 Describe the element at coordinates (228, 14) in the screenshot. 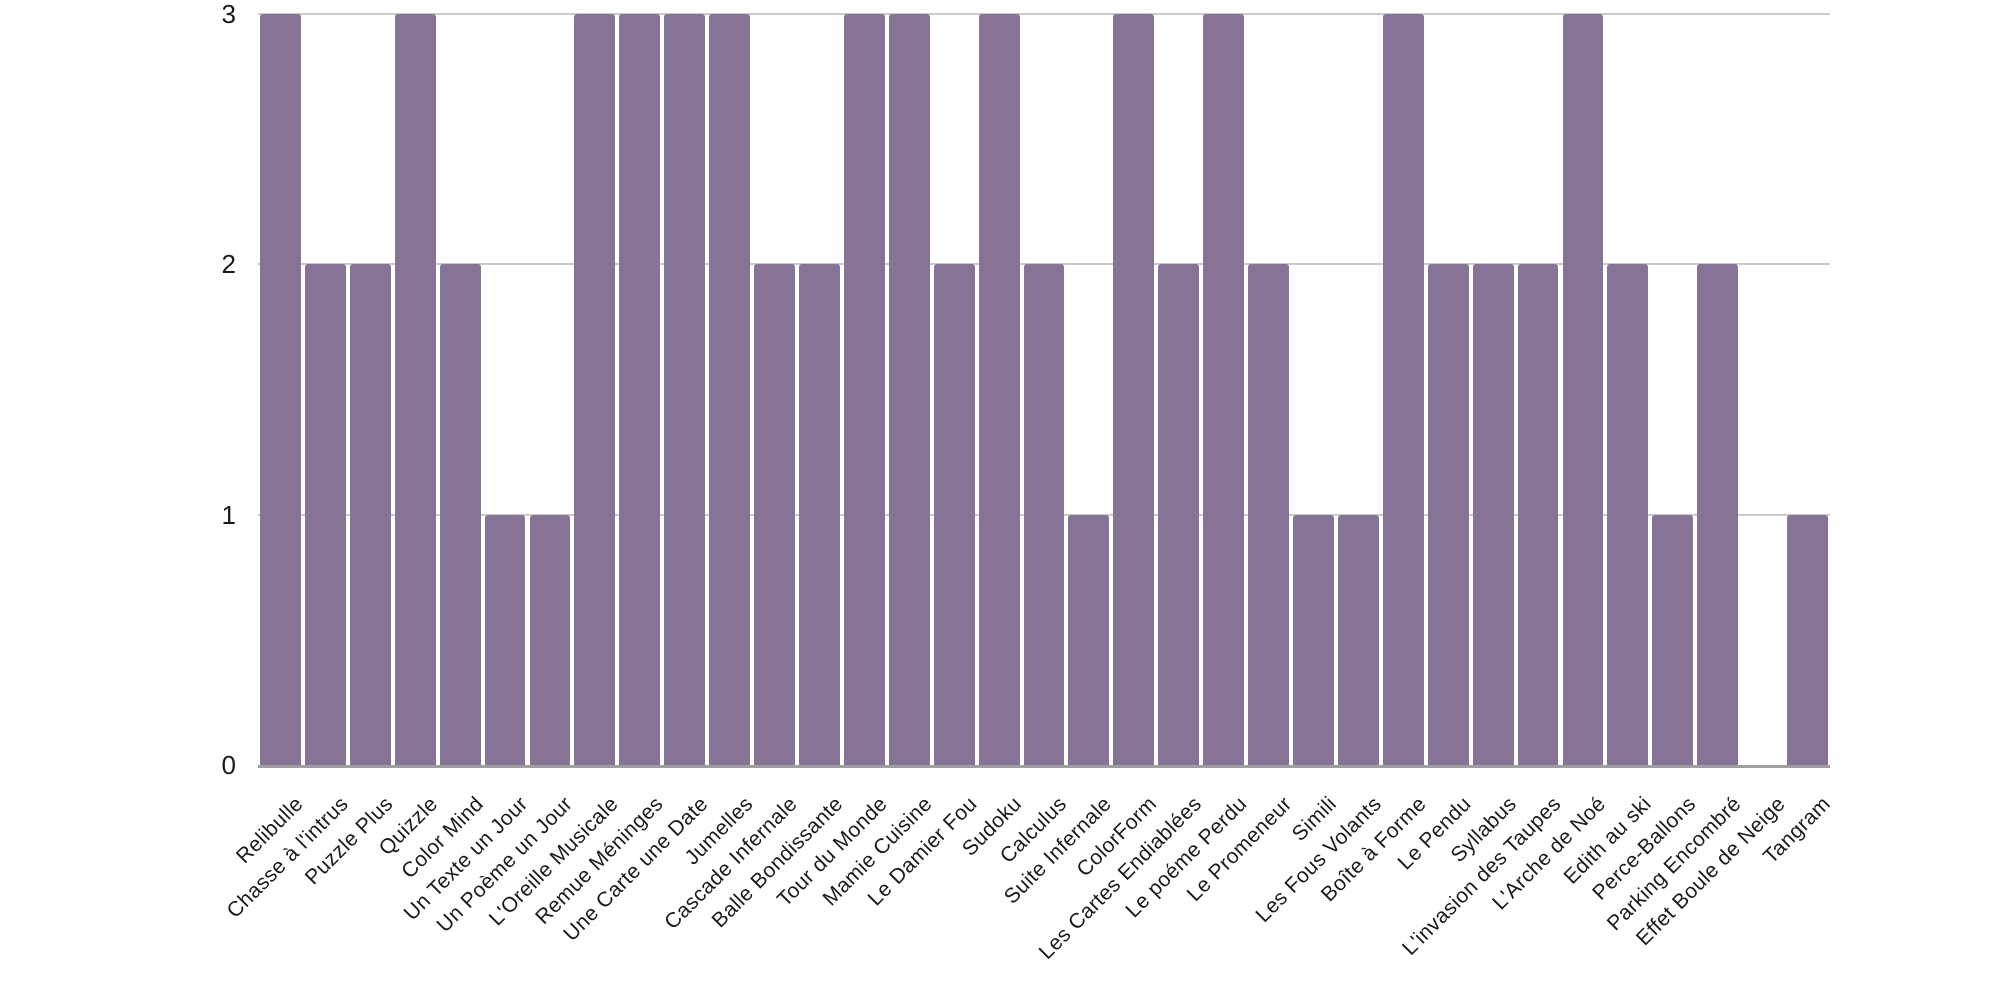

I see `y-tick-label: 3` at that location.